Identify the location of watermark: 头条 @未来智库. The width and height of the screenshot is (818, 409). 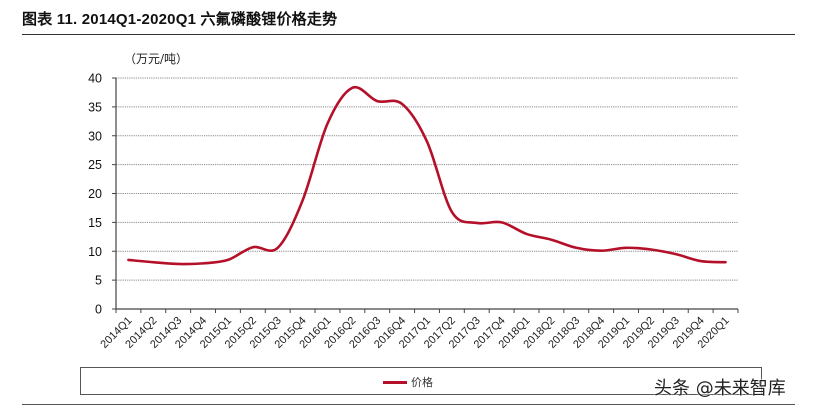
(720, 388).